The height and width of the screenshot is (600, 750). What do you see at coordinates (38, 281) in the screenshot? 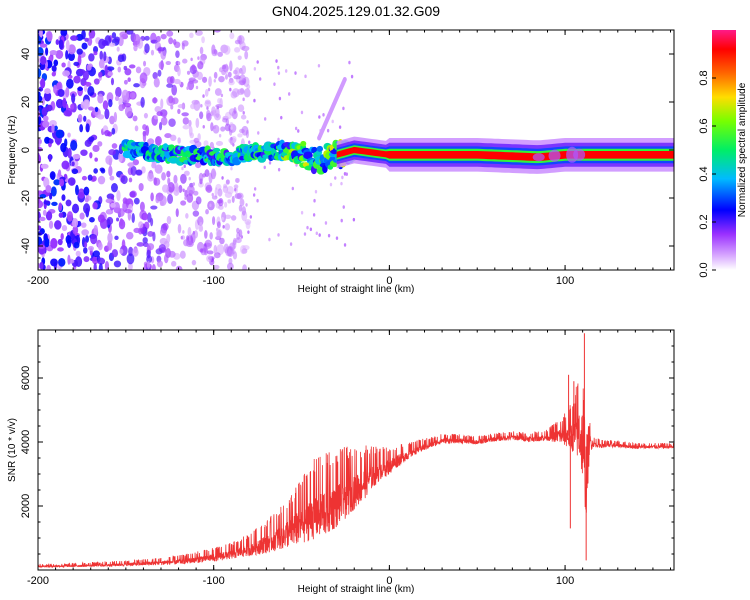
I see `spectrogram-xtick-label: -200` at bounding box center [38, 281].